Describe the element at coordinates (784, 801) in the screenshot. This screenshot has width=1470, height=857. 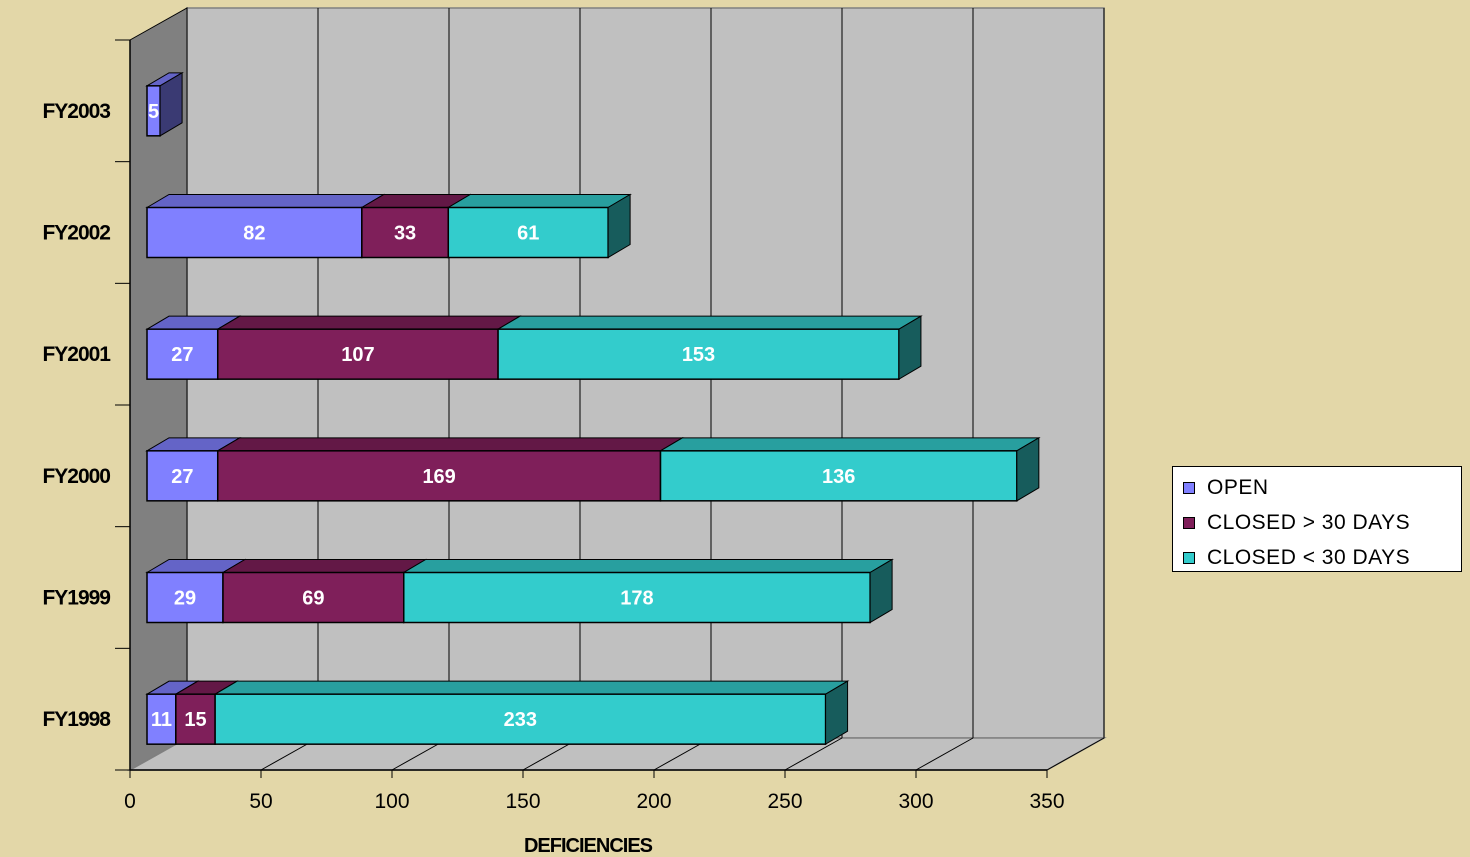
I see `x-tick-label-250: 250` at that location.